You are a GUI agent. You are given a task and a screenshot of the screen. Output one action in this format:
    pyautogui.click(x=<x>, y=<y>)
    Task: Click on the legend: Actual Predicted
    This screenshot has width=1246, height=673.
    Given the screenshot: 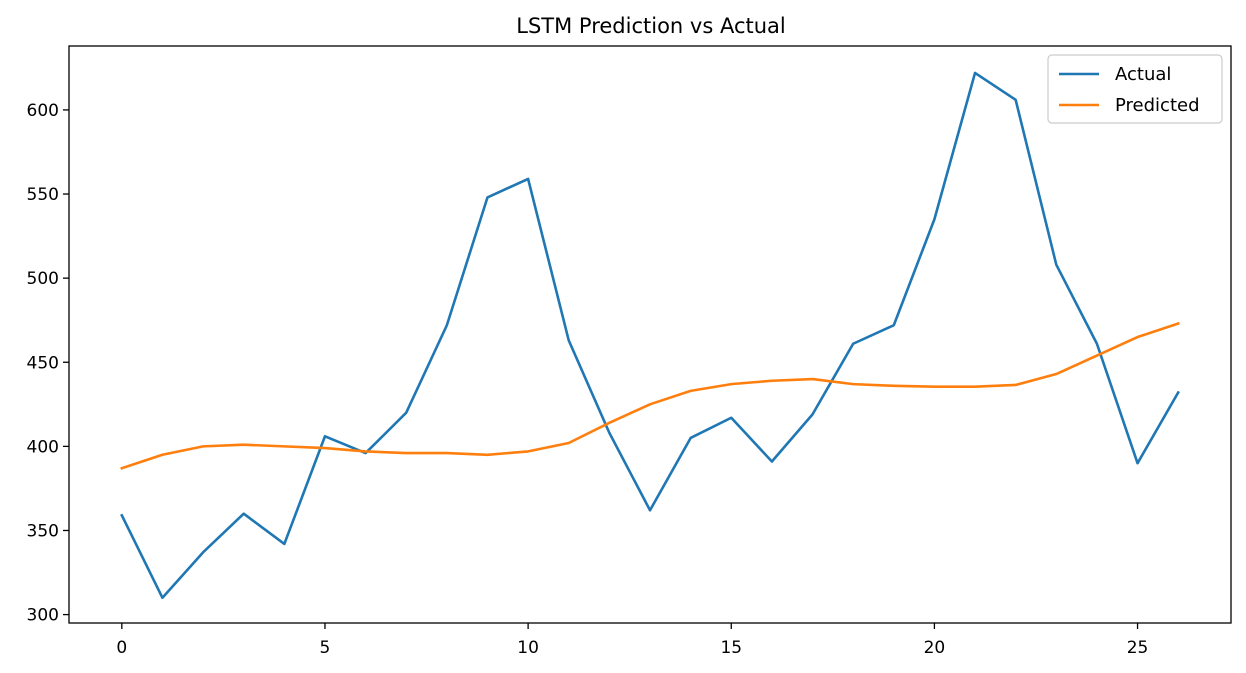 What is the action you would take?
    pyautogui.click(x=1135, y=89)
    